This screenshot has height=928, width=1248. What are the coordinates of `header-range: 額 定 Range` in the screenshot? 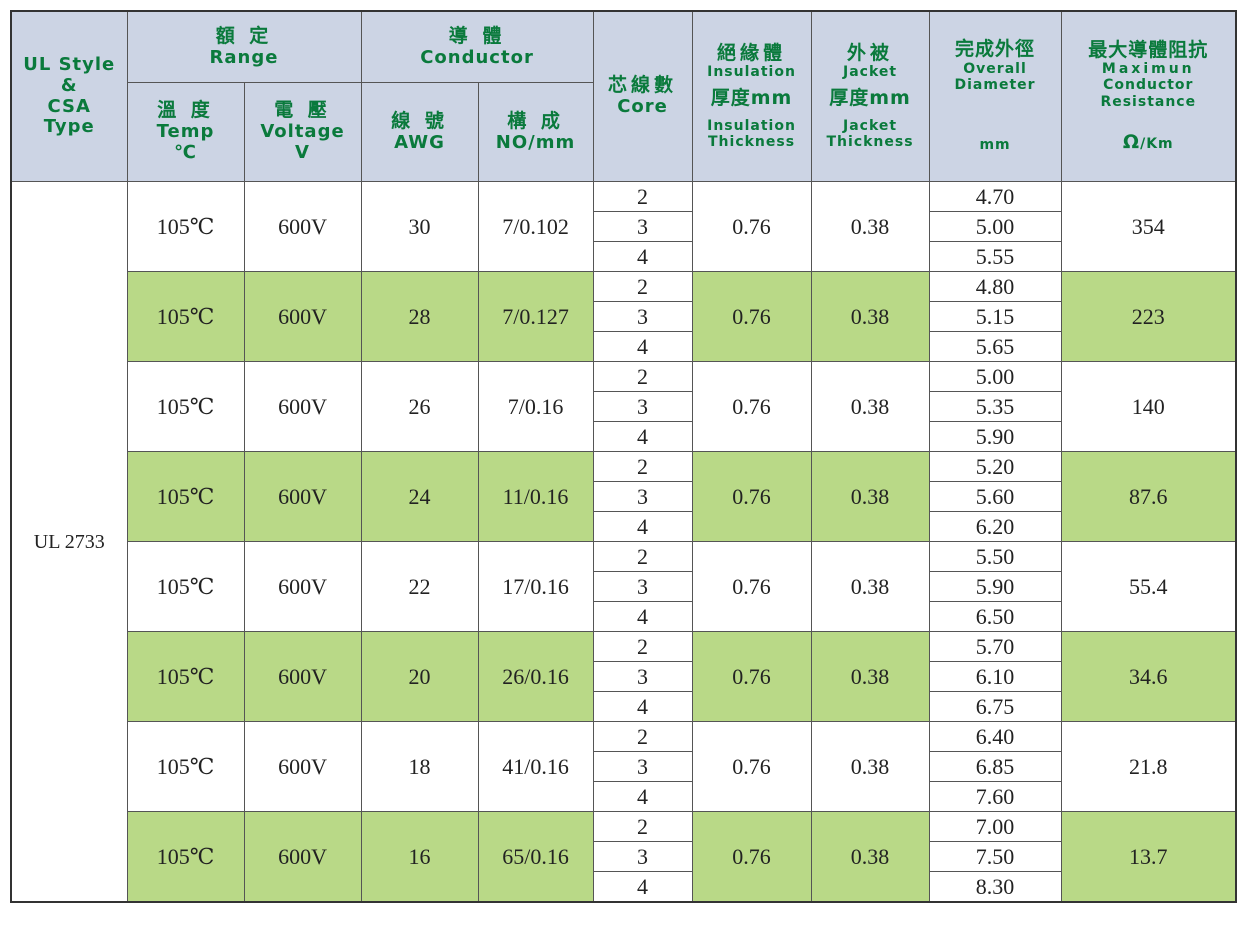 It's located at (244, 46).